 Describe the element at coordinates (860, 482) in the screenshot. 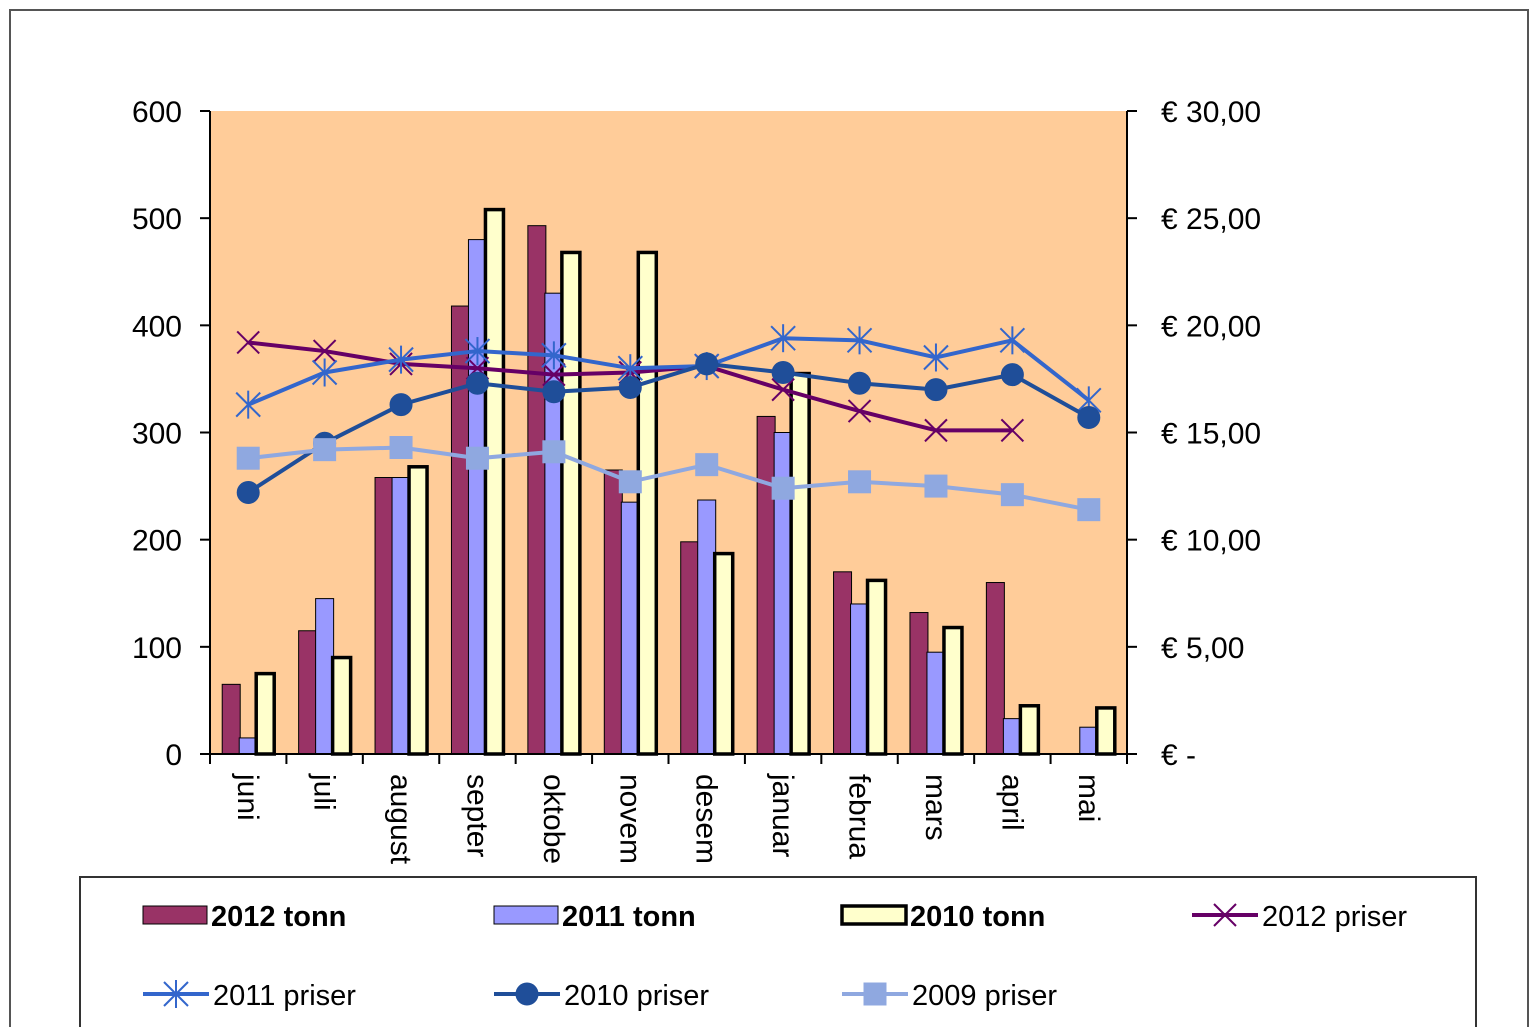

I see `point-2009-priser-februar` at that location.